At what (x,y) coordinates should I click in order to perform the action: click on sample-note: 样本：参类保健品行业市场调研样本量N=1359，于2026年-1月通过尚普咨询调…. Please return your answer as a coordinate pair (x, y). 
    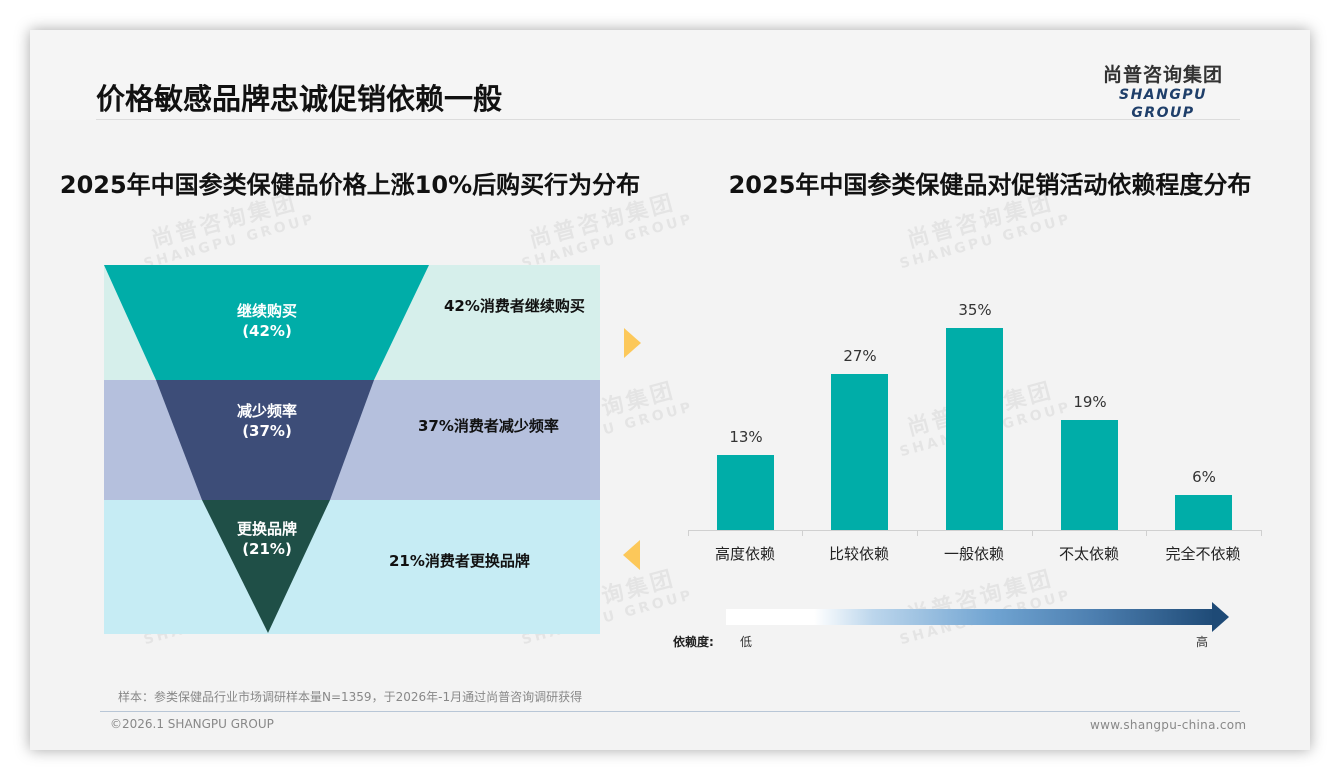
    Looking at the image, I should click on (350, 697).